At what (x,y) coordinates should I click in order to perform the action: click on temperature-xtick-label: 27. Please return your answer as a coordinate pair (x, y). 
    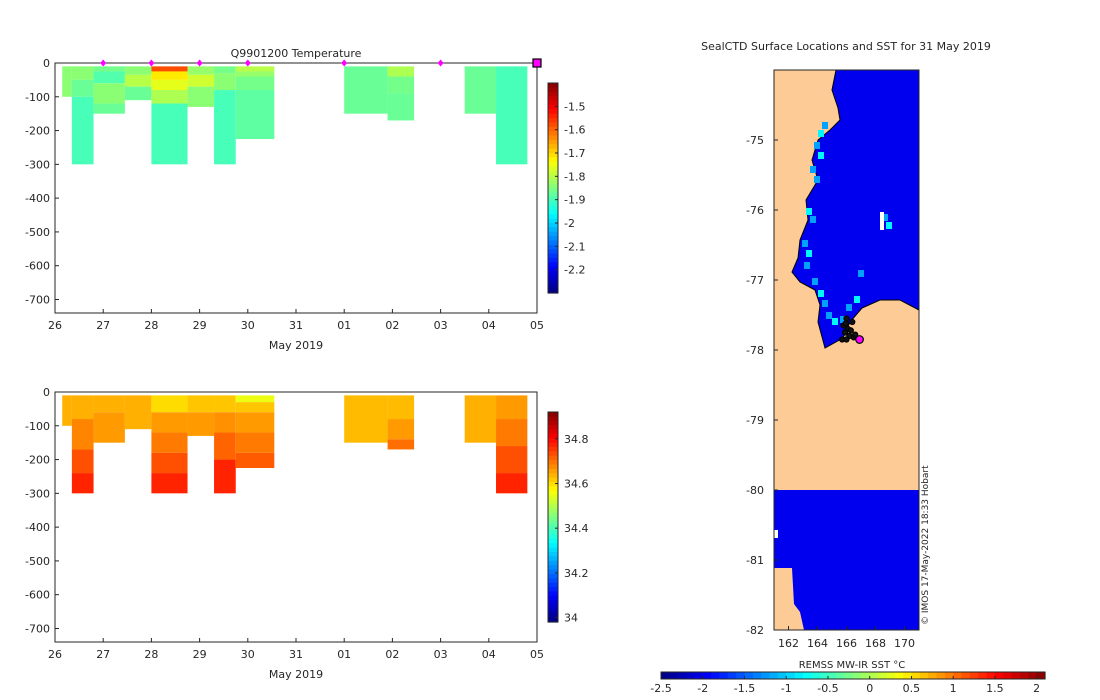
    Looking at the image, I should click on (103, 325).